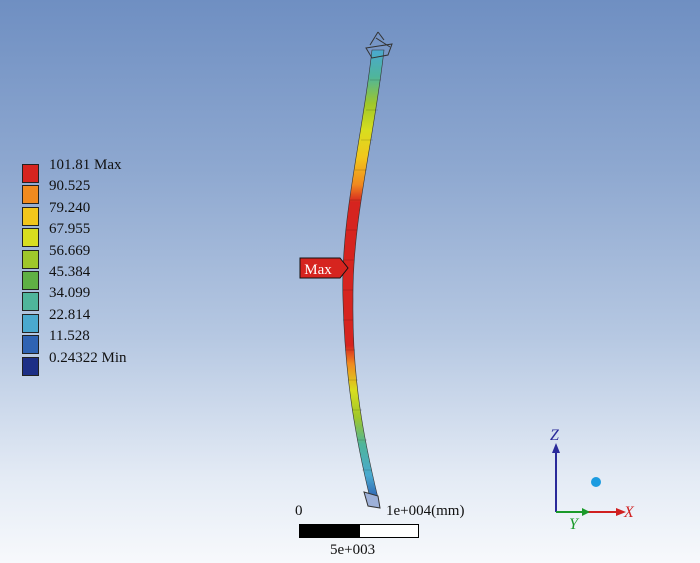 The width and height of the screenshot is (700, 563). What do you see at coordinates (70, 229) in the screenshot?
I see `legend-label: 67.955` at bounding box center [70, 229].